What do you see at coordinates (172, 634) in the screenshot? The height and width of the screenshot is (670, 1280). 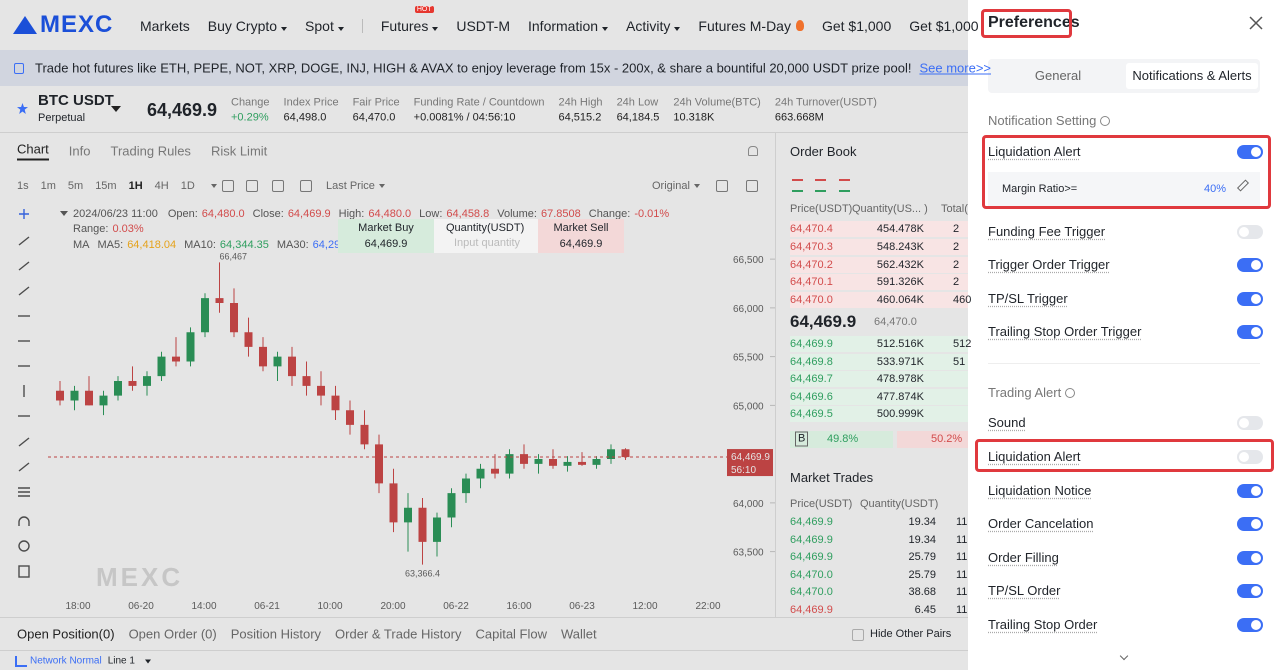 I see `tab: Open Order (0)` at bounding box center [172, 634].